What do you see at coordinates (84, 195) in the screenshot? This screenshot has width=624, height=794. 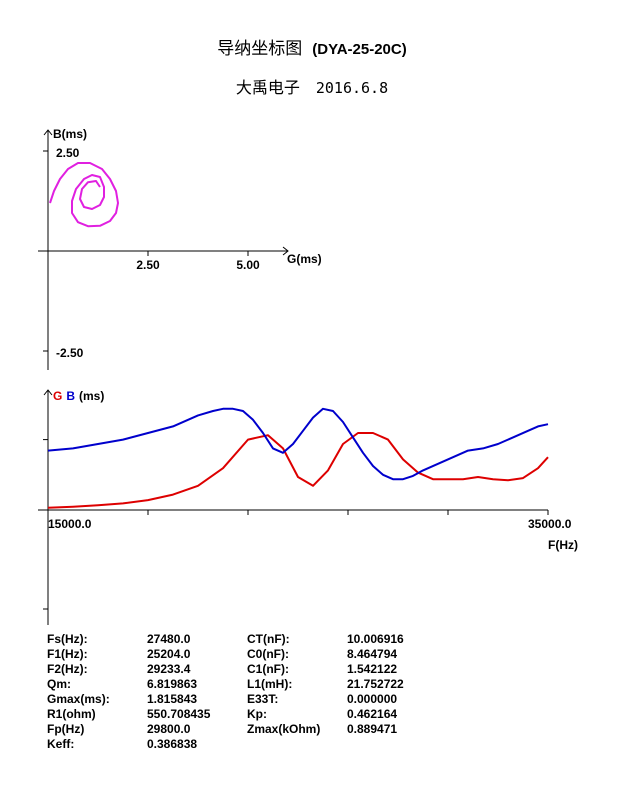 I see `admittance-curve` at bounding box center [84, 195].